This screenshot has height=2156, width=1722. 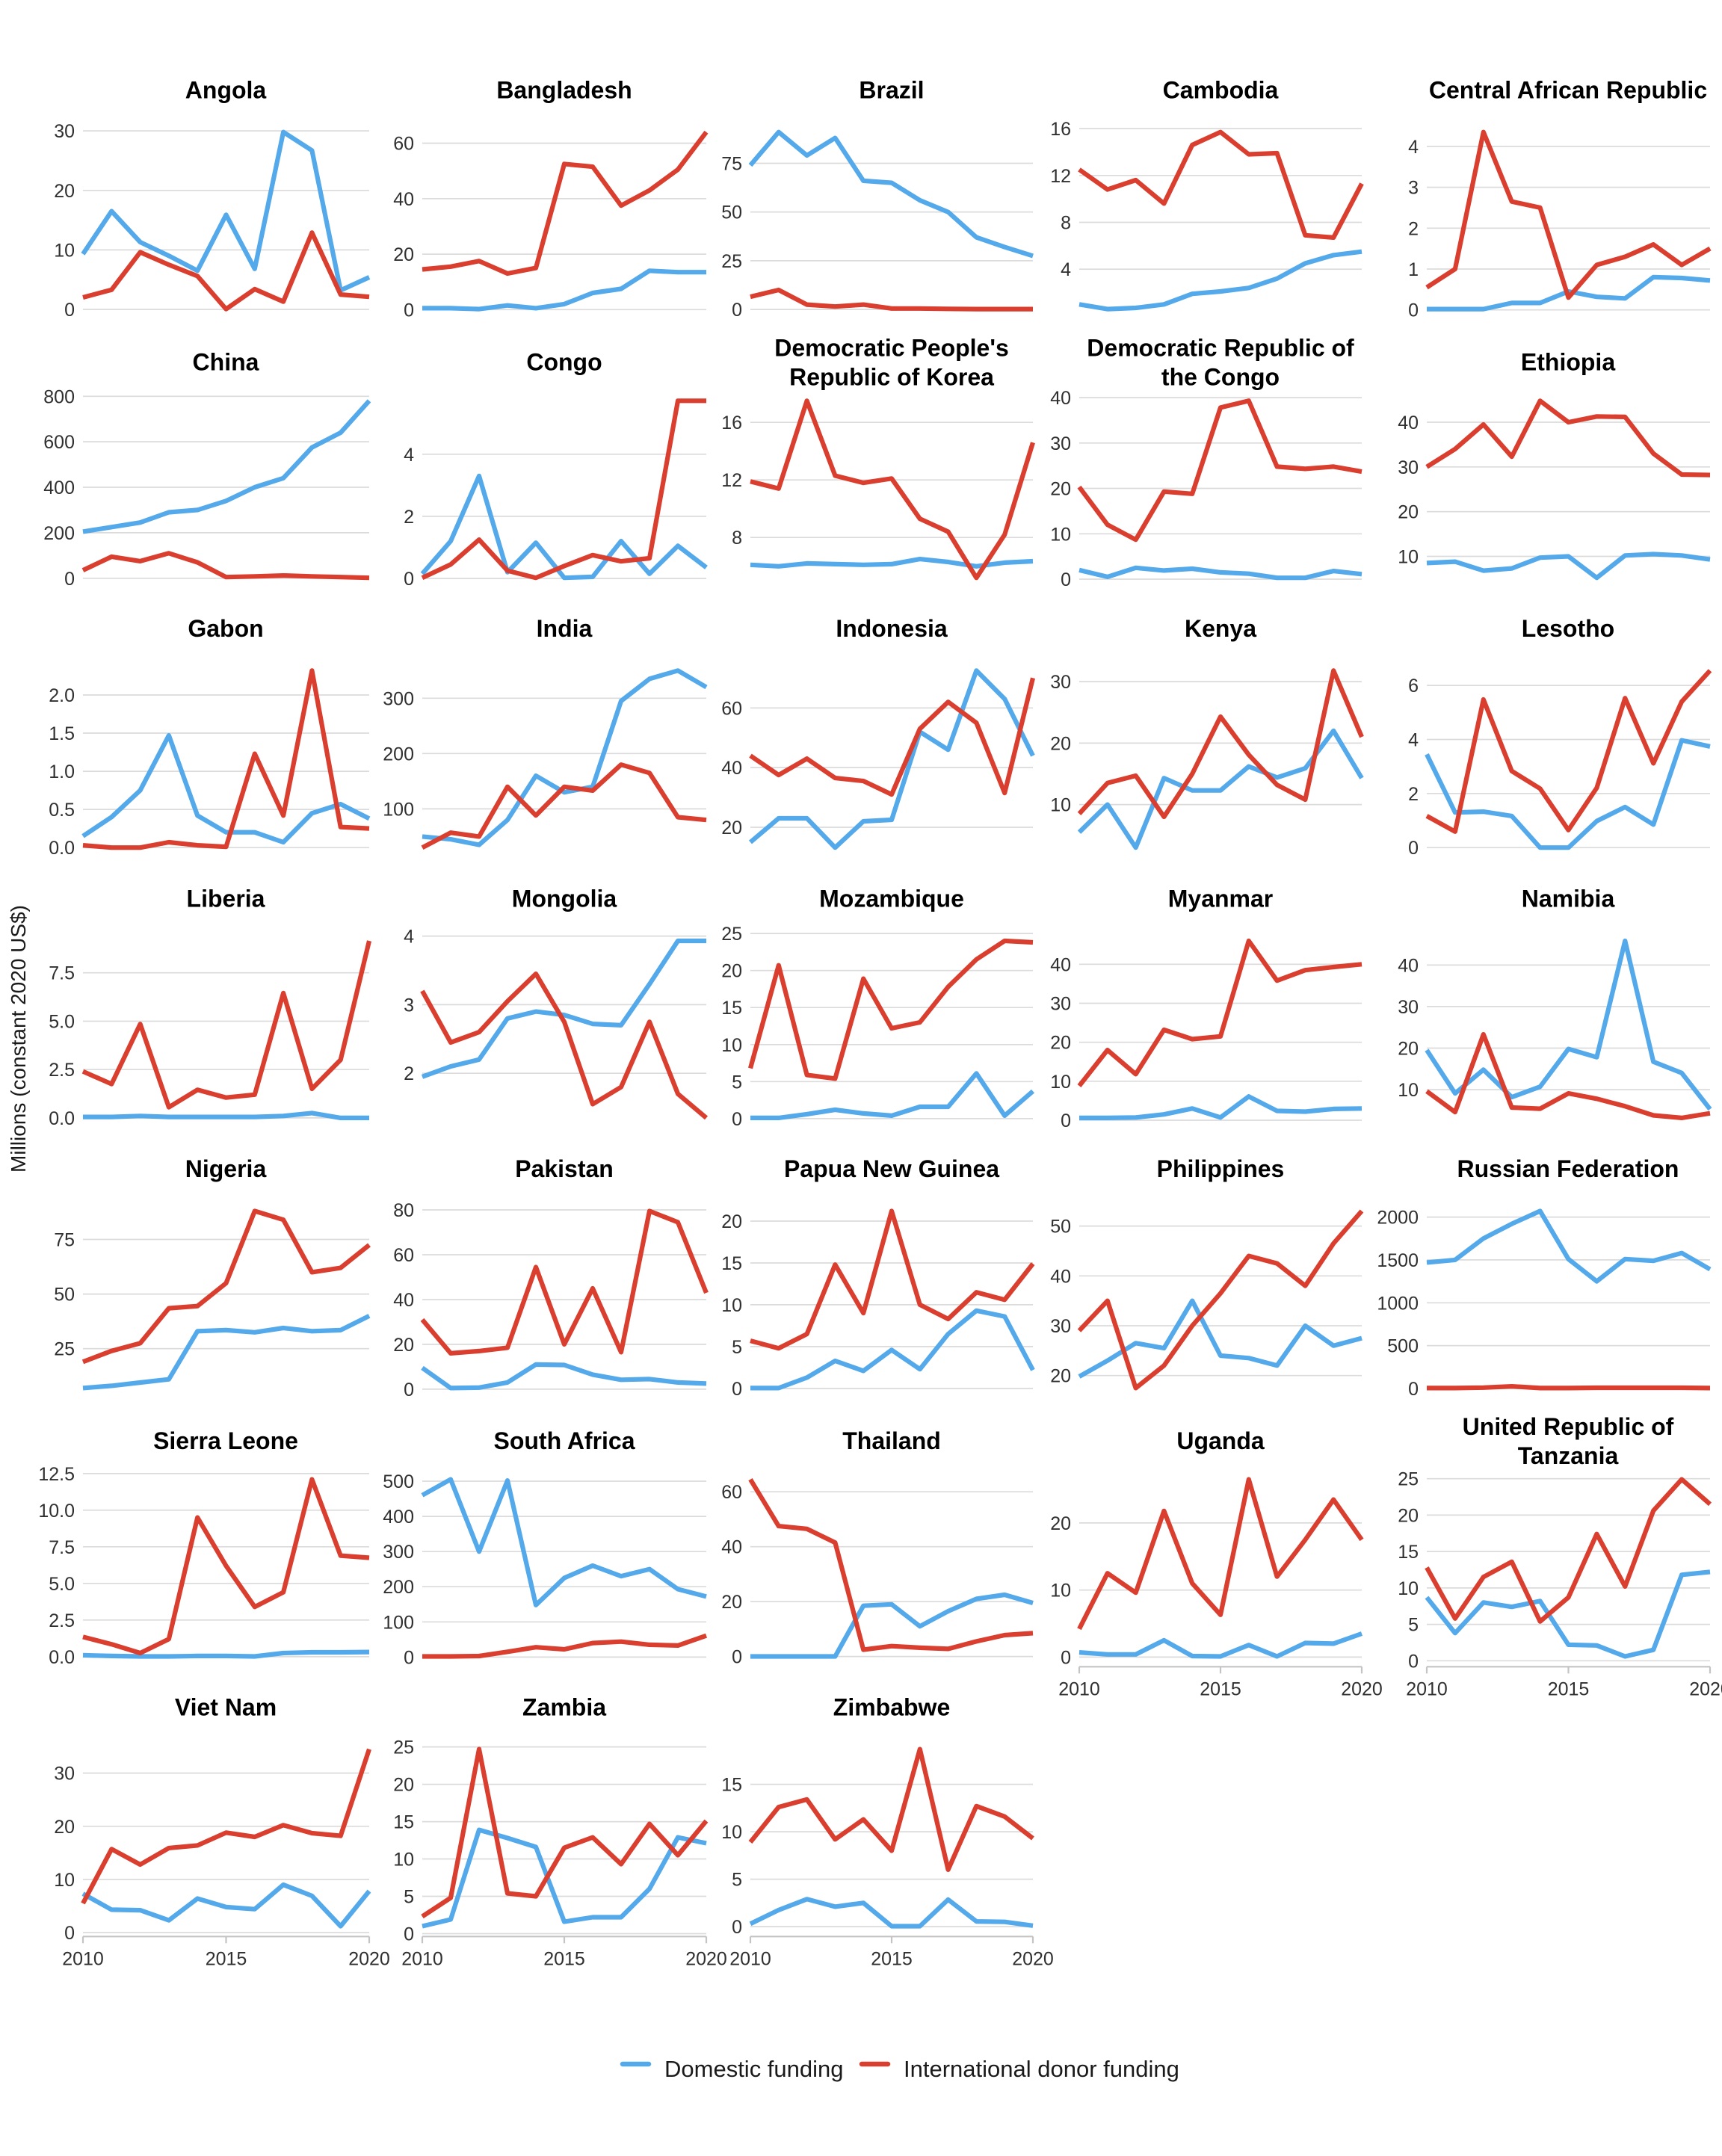 I want to click on svg-text: Lesotho, so click(x=1568, y=628).